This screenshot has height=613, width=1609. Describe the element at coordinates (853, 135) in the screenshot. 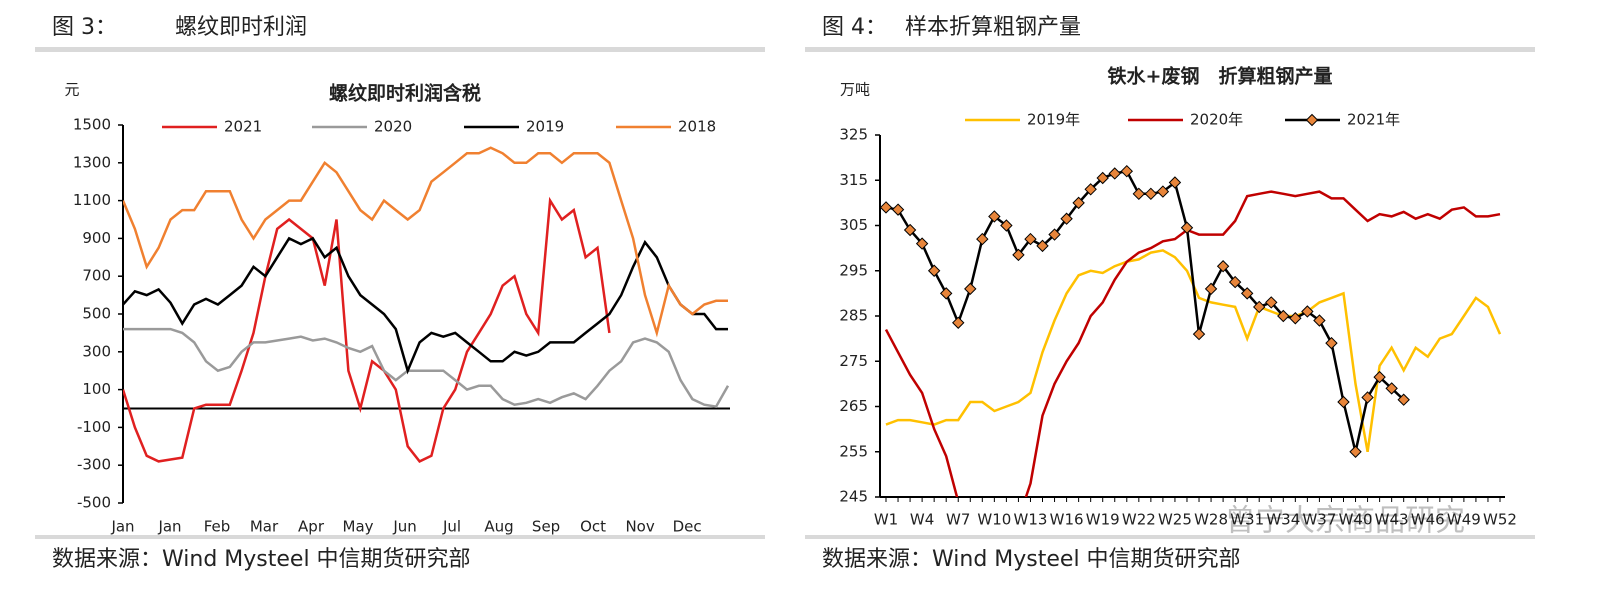

I see `y-tick-label: 325` at that location.